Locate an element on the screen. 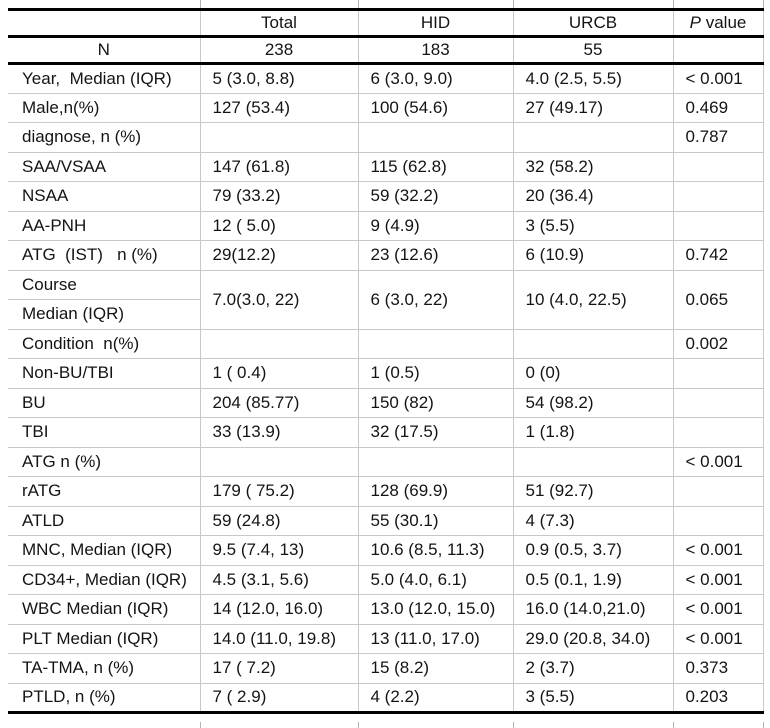 This screenshot has height=728, width=770. header-row: Total HID URCB P value is located at coordinates (386, 23).